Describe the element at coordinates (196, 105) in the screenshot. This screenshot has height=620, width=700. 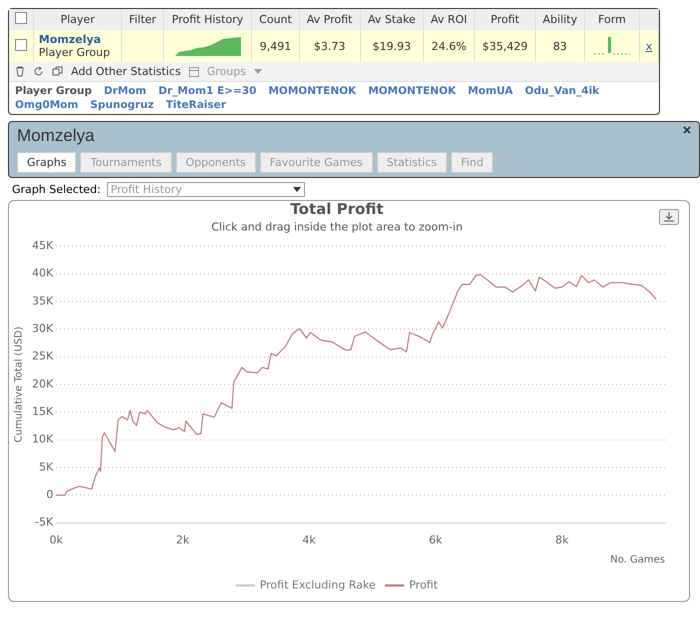
I see `text: TiteRaiser` at that location.